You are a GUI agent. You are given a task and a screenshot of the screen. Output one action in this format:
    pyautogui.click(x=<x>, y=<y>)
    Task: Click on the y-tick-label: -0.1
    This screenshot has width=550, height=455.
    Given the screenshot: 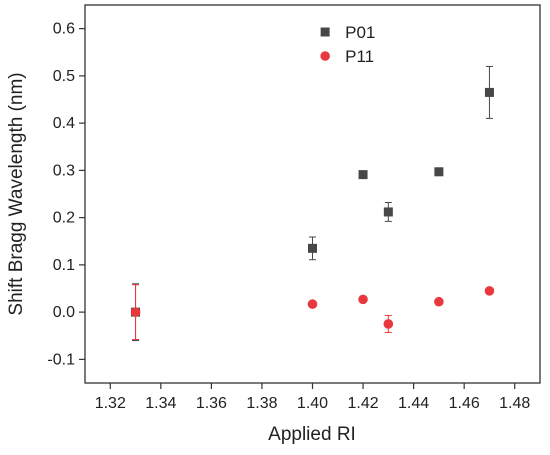 What is the action you would take?
    pyautogui.click(x=61, y=359)
    